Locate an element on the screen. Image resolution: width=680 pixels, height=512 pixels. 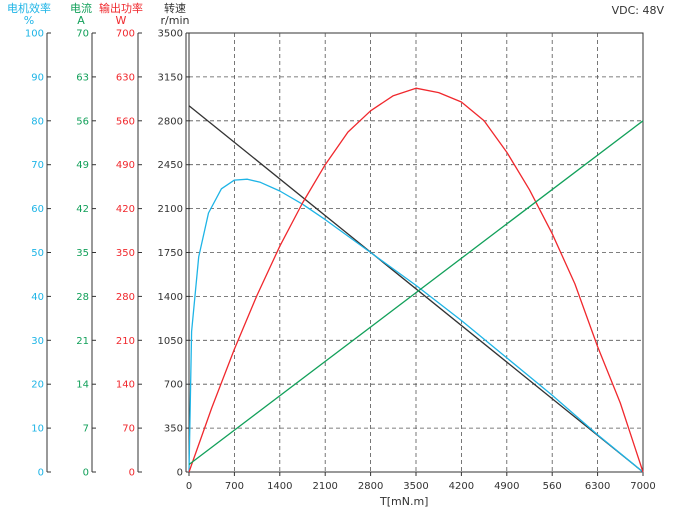
efficiency-axis-title: 电机效率 % is located at coordinates (29, 15).